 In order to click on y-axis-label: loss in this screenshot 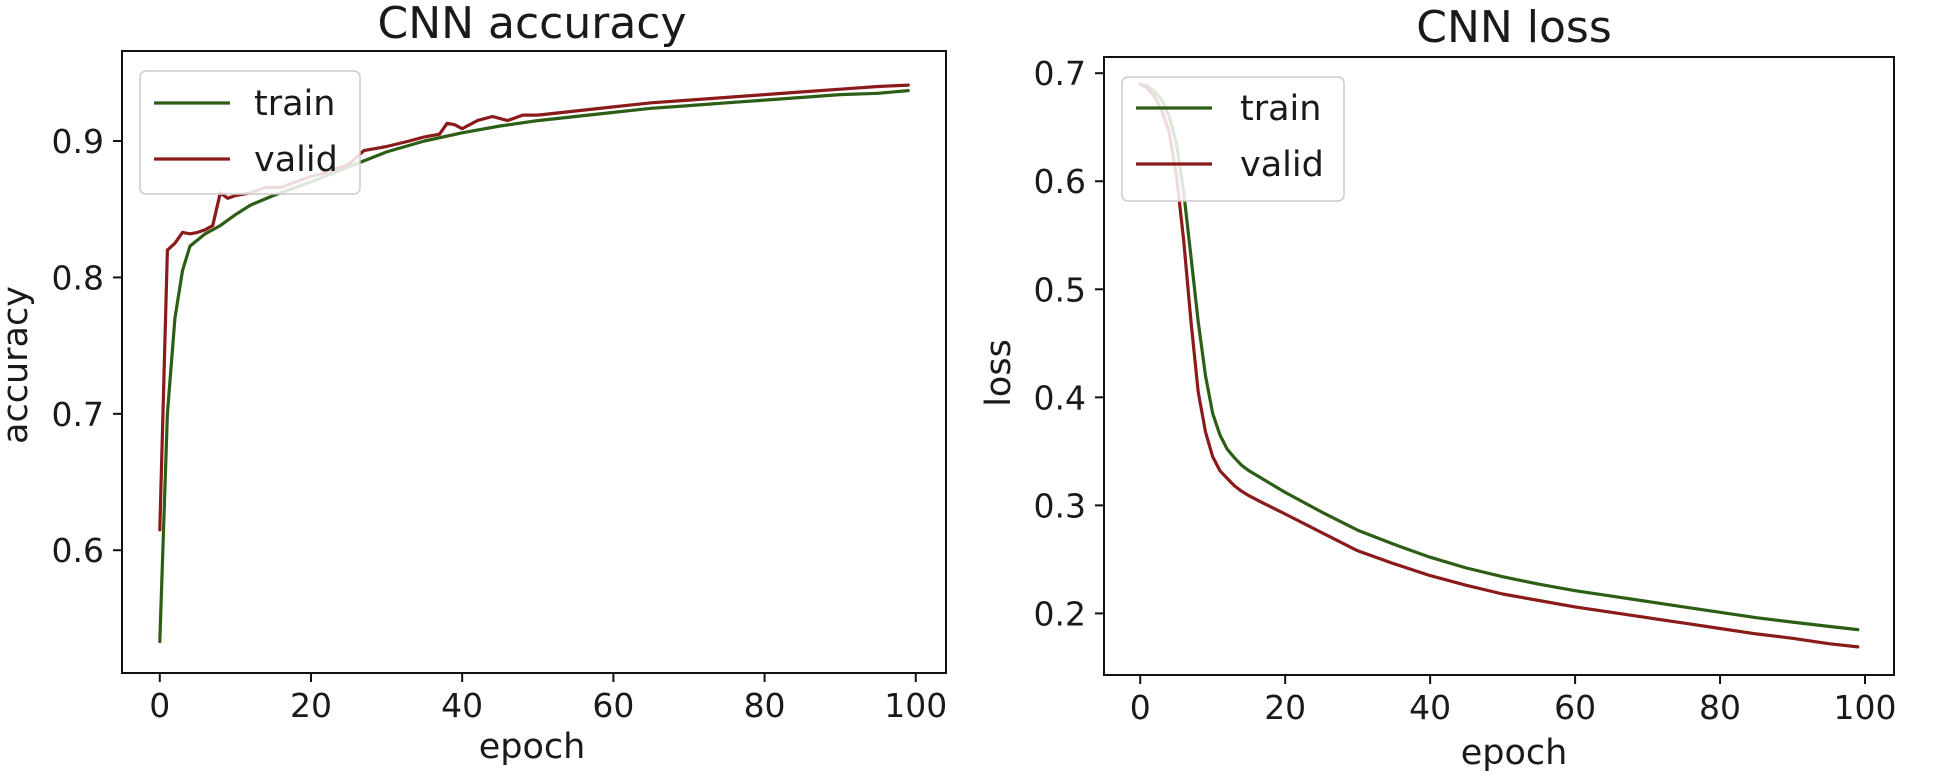, I will do `click(999, 373)`.